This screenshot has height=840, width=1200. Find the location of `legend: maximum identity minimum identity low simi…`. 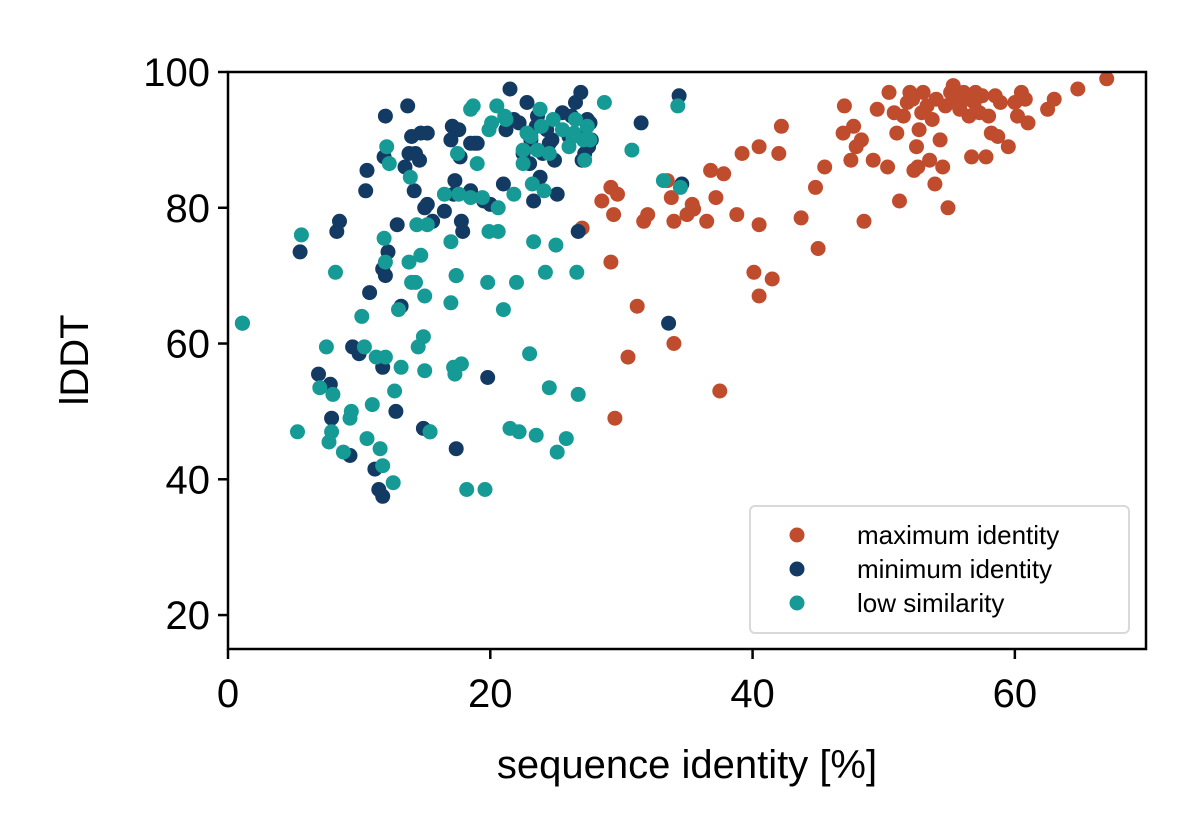

legend: maximum identity minimum identity low simi… is located at coordinates (939, 569).